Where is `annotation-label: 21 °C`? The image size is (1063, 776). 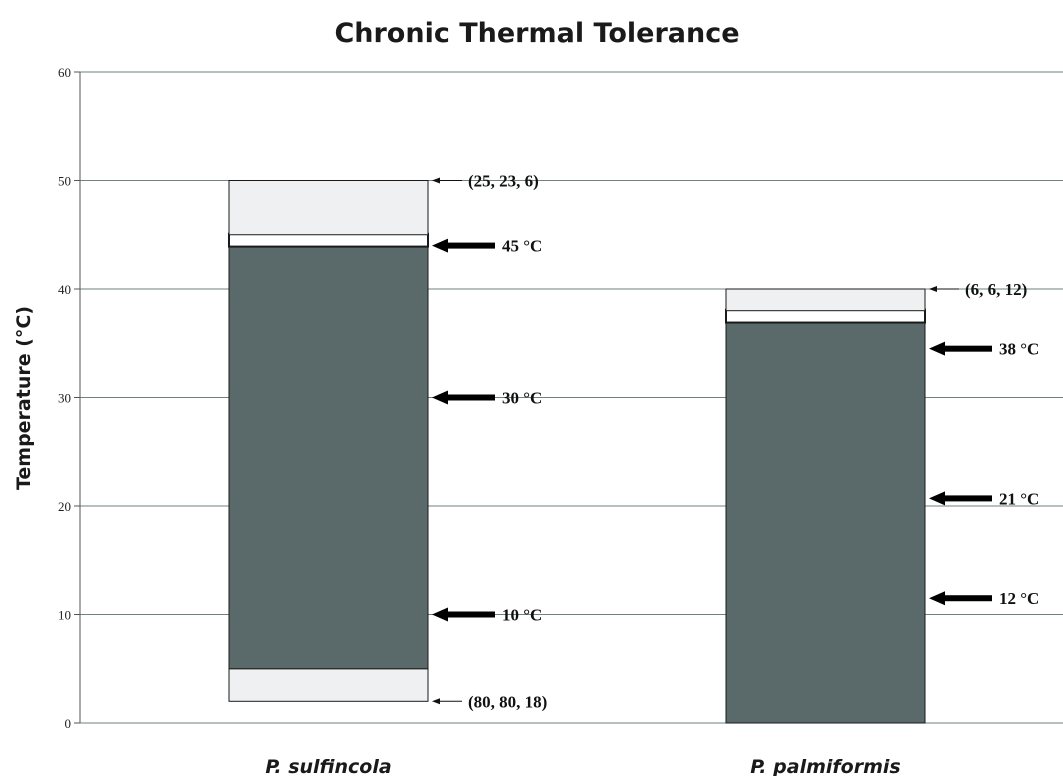 annotation-label: 21 °C is located at coordinates (1019, 498).